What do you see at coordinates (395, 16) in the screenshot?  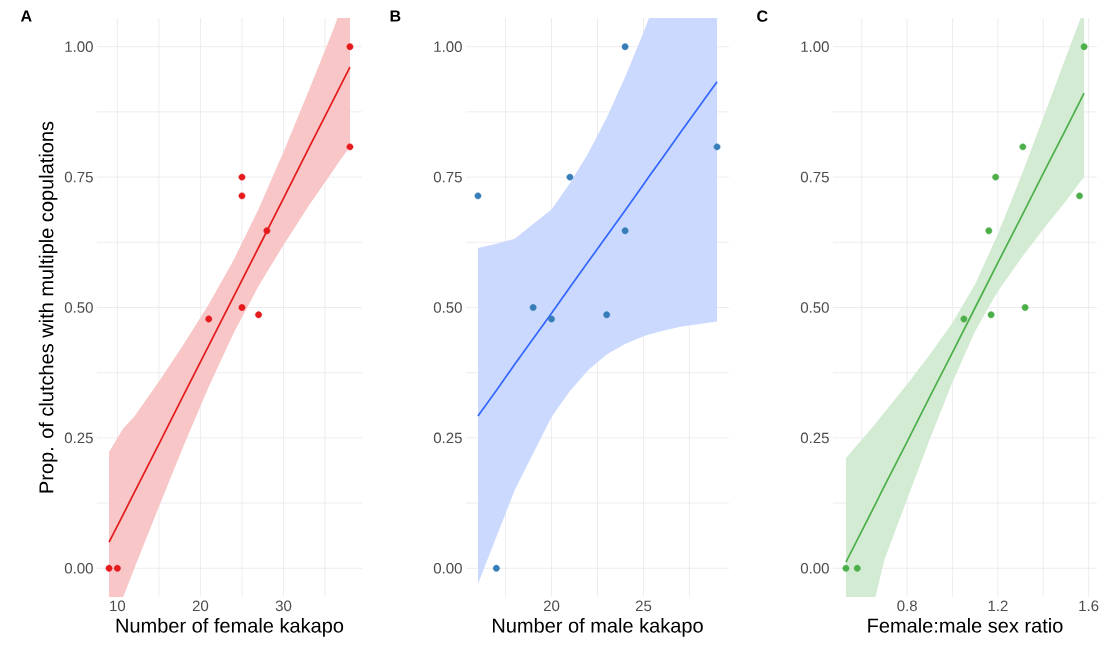 I see `chart-title: B` at bounding box center [395, 16].